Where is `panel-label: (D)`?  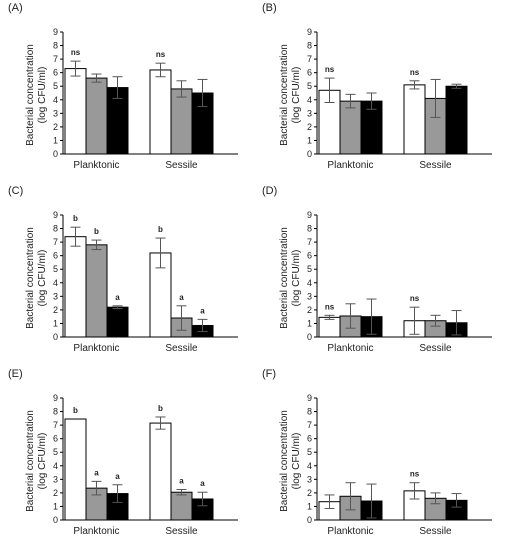
panel-label: (D) is located at coordinates (270, 191).